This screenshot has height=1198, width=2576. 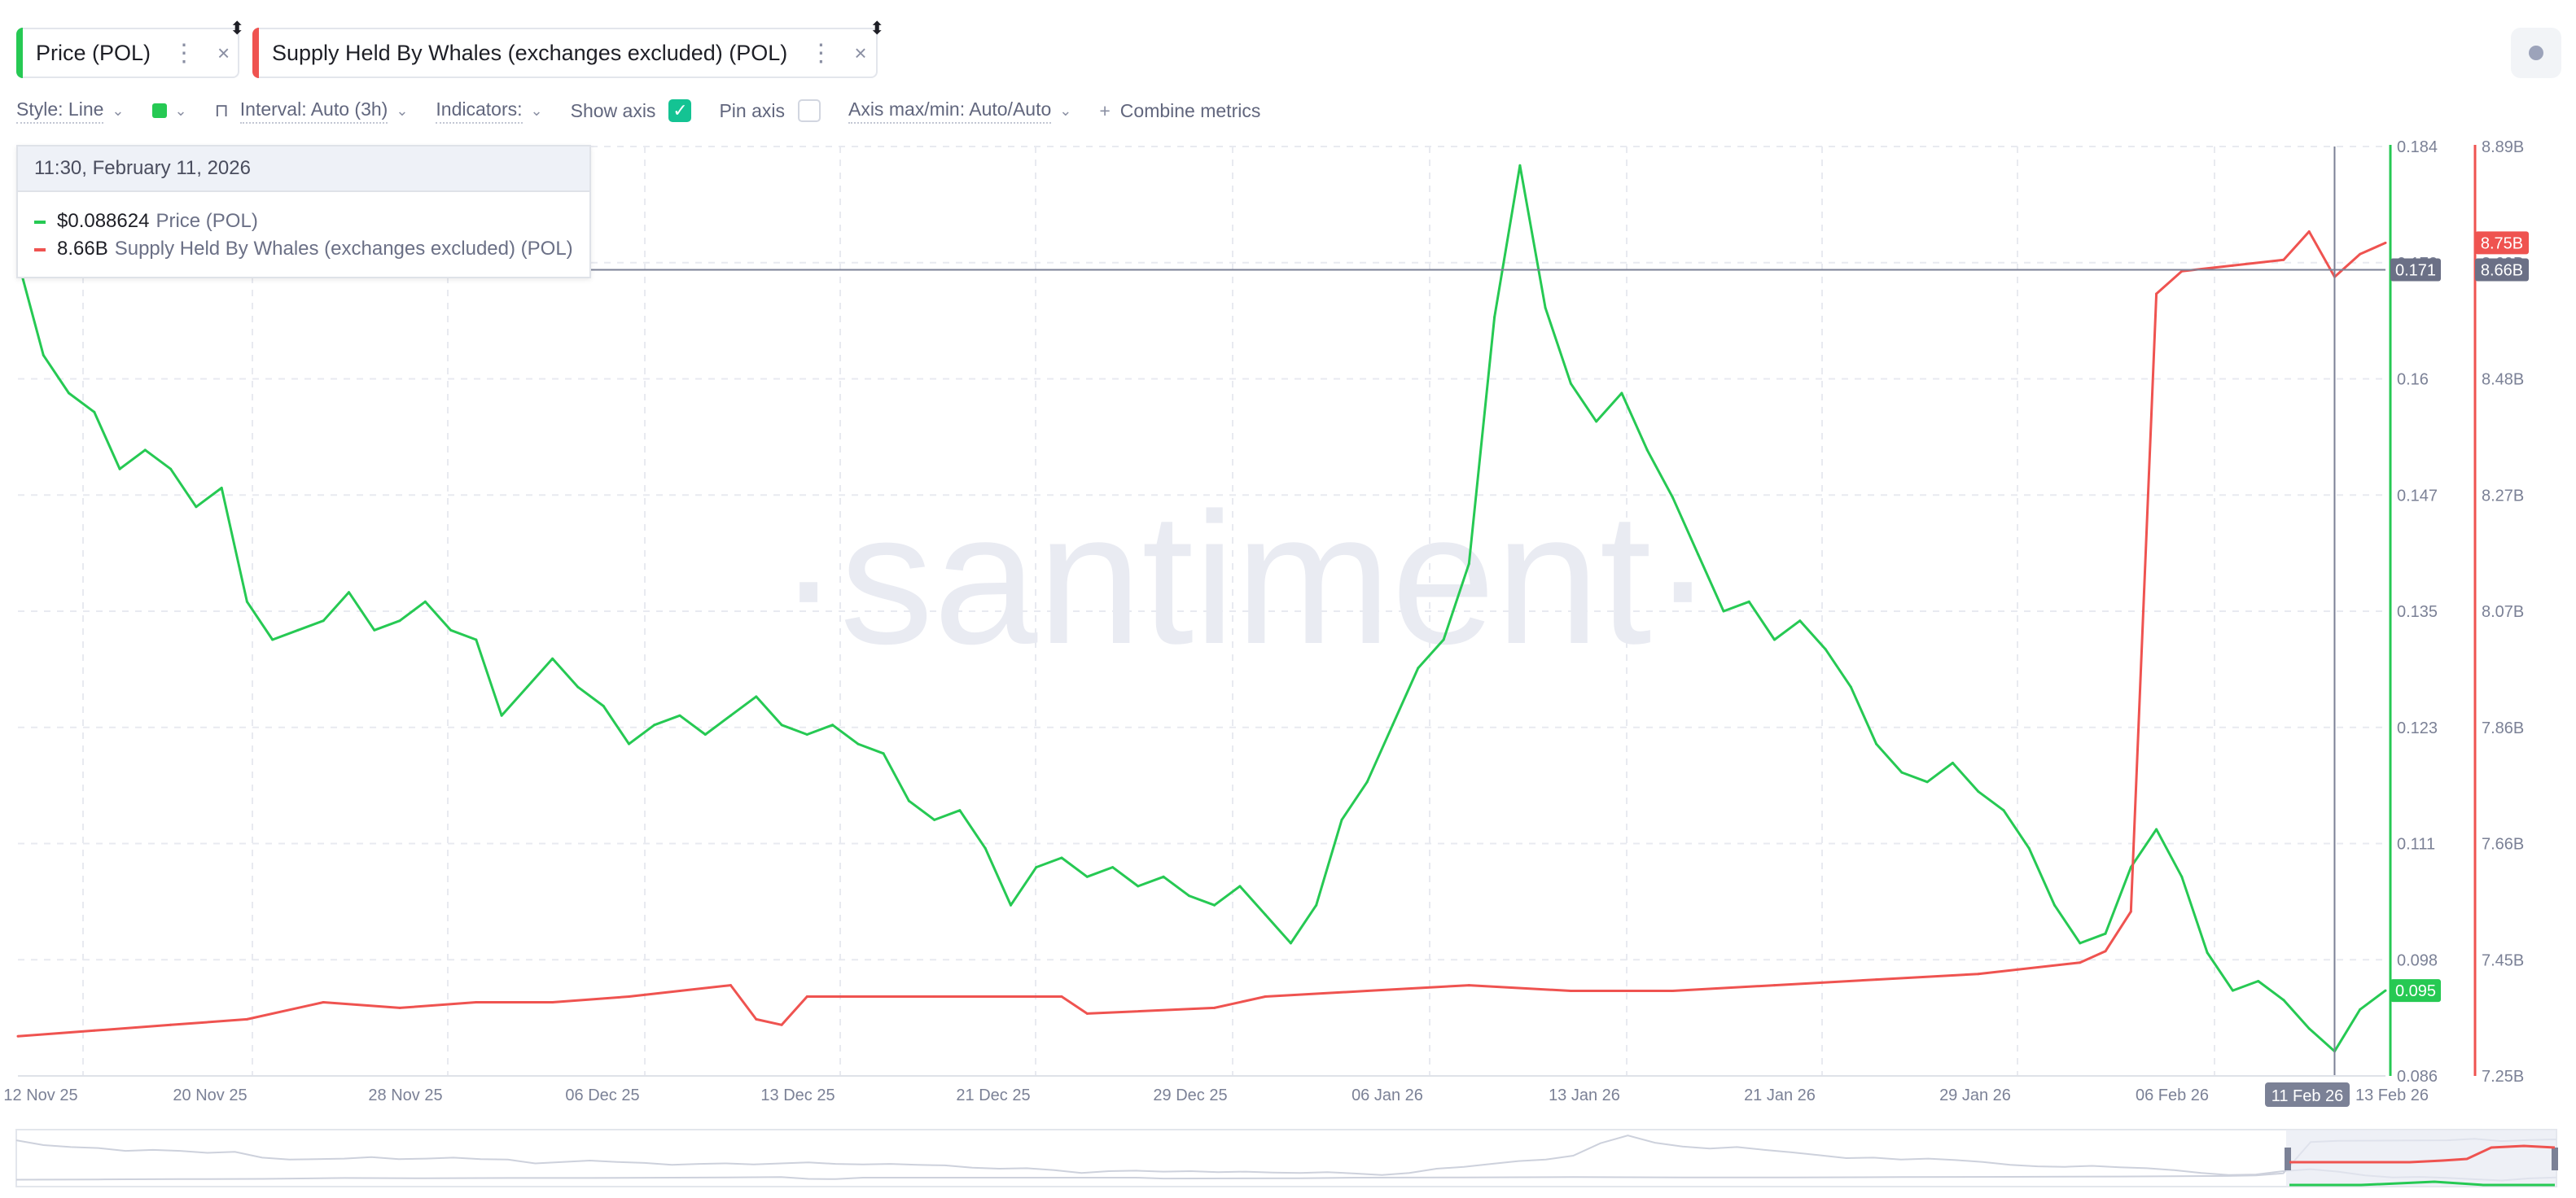 What do you see at coordinates (680, 111) in the screenshot?
I see `show-axis-checkbox: ✓` at bounding box center [680, 111].